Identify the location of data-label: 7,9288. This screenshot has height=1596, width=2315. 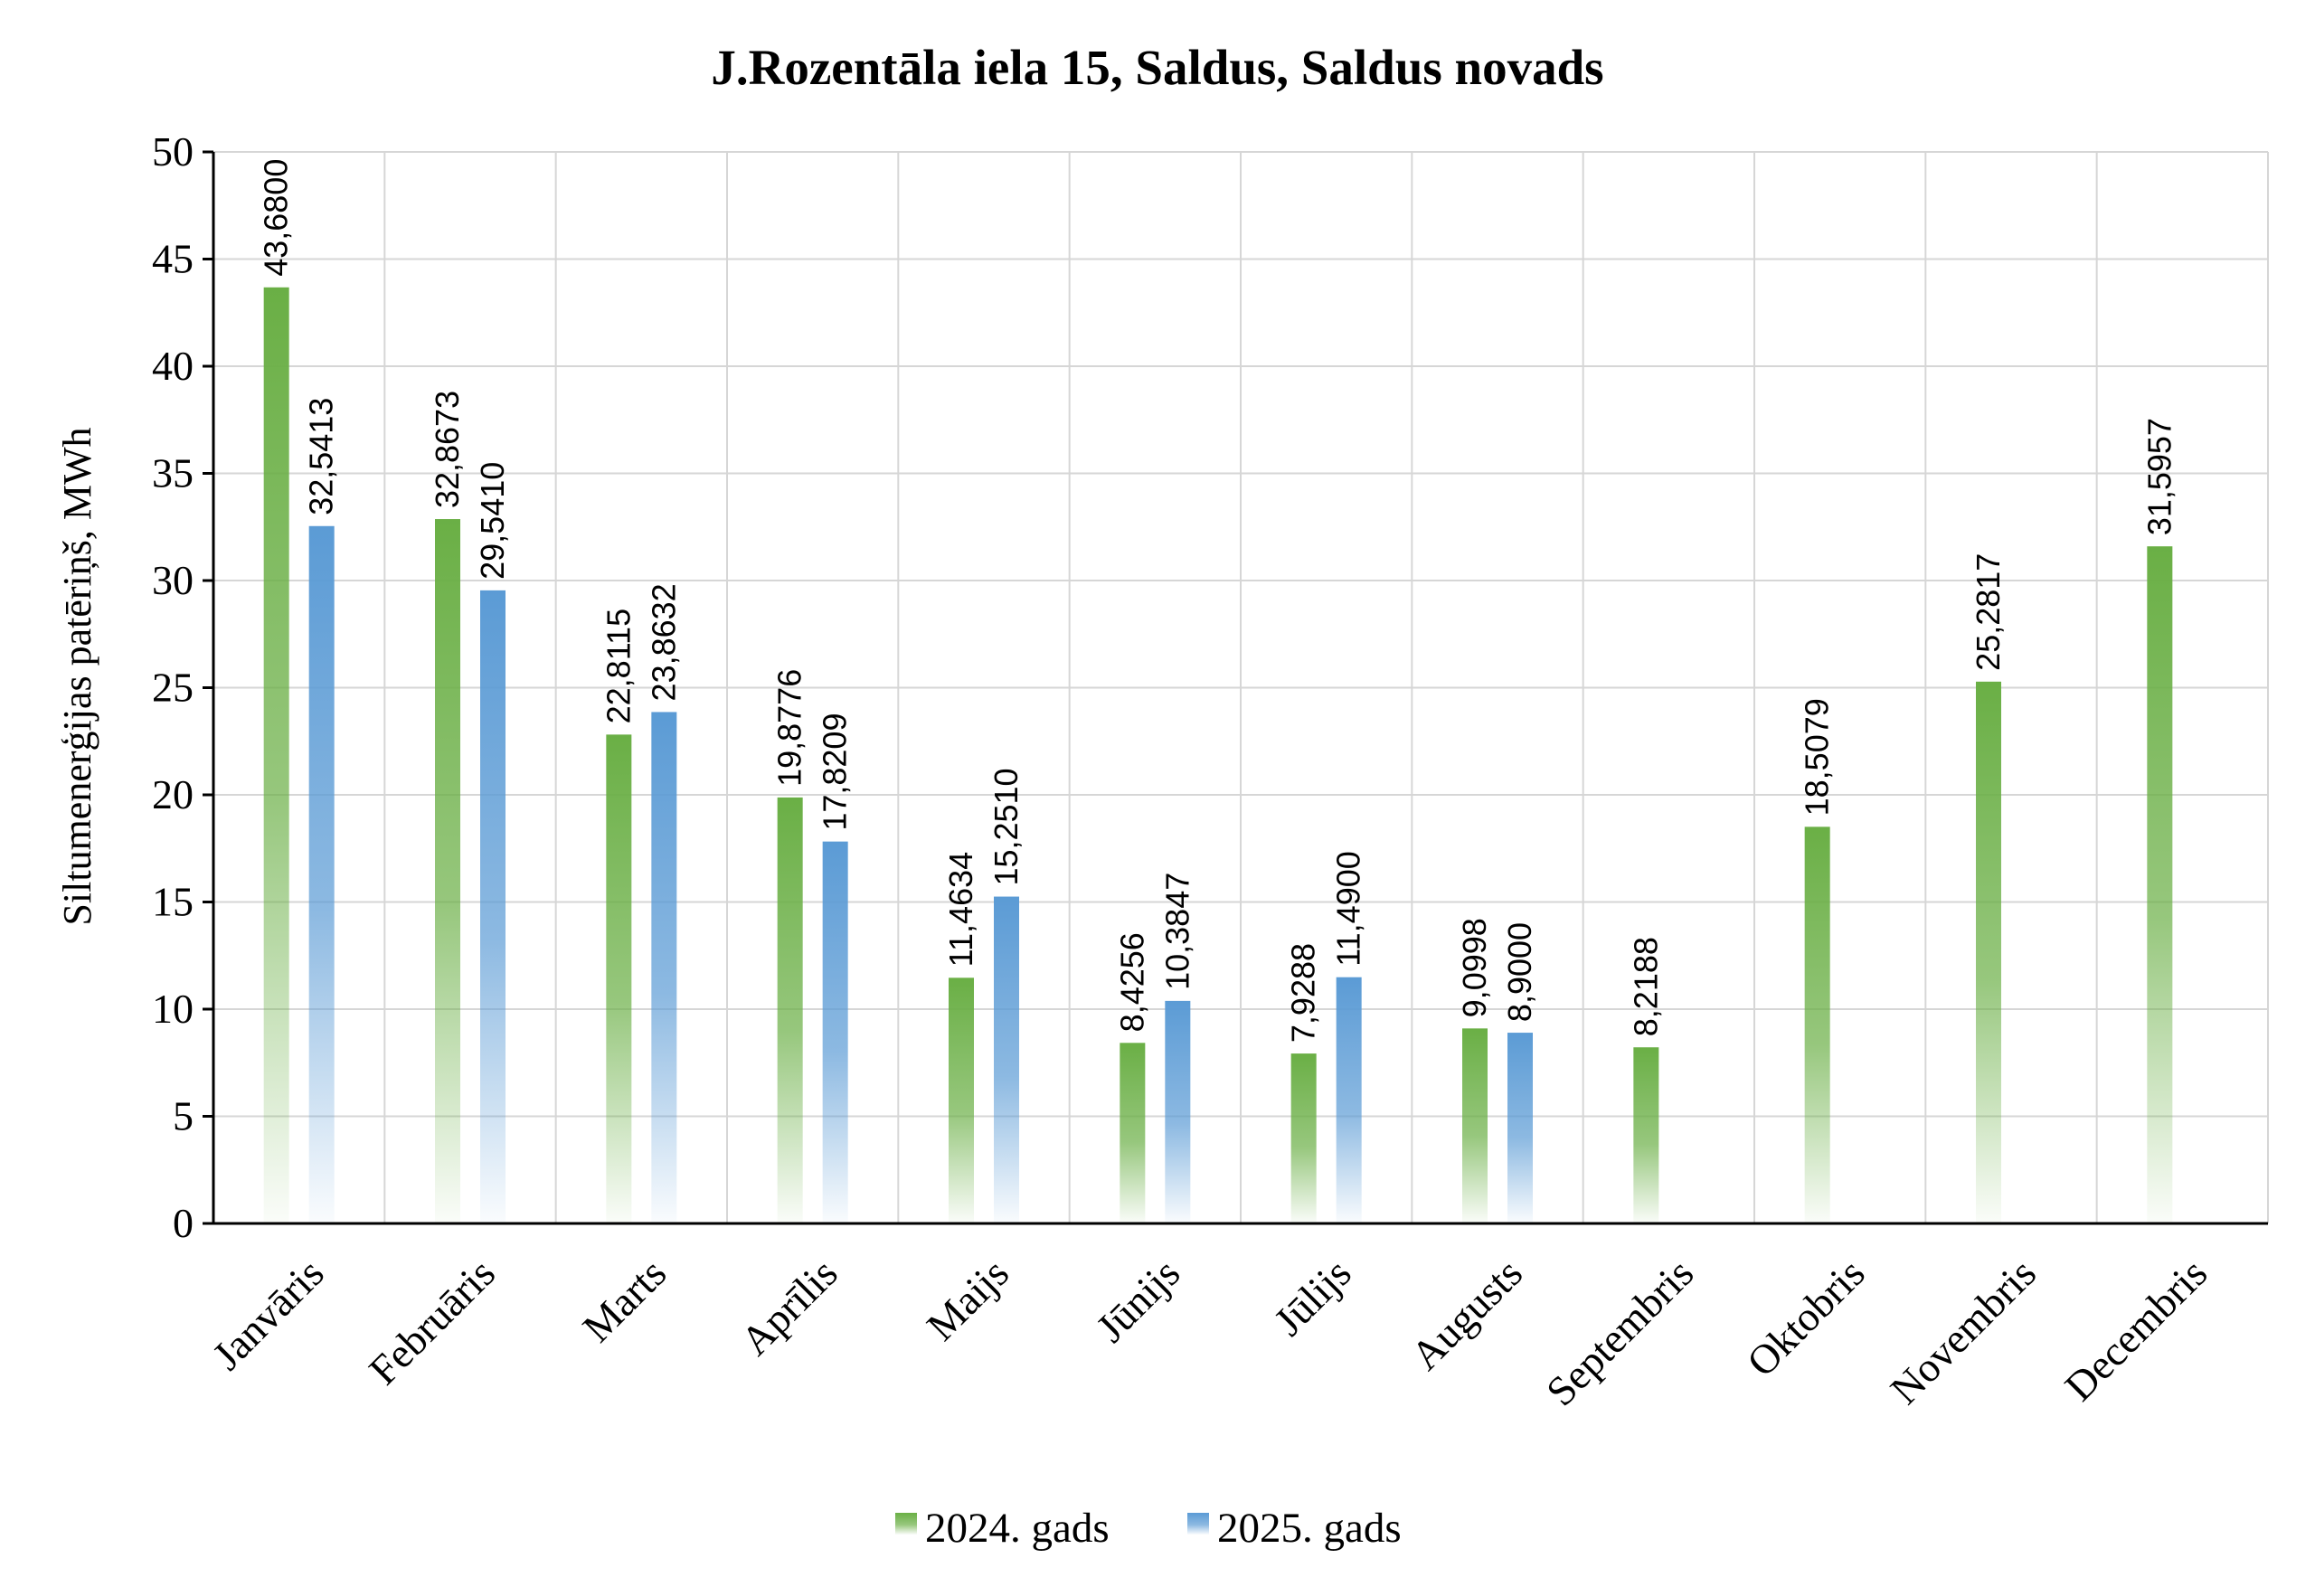
(1304, 993).